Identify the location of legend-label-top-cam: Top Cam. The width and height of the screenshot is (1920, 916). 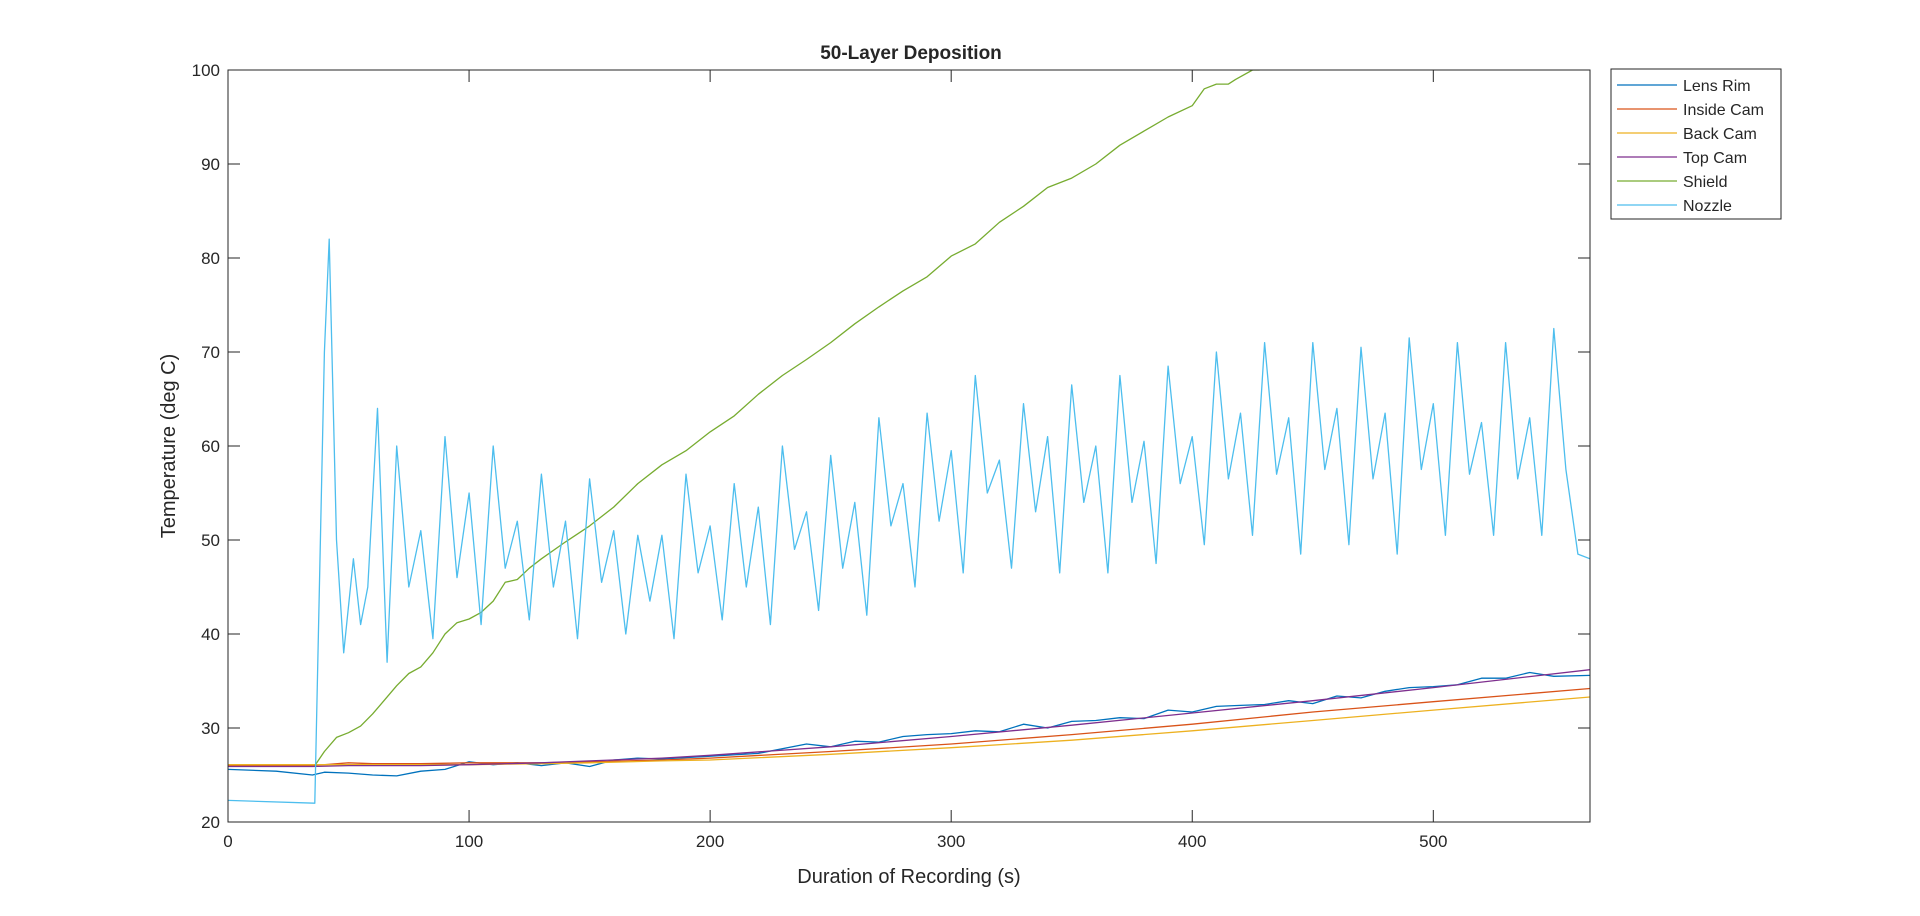
(1715, 158).